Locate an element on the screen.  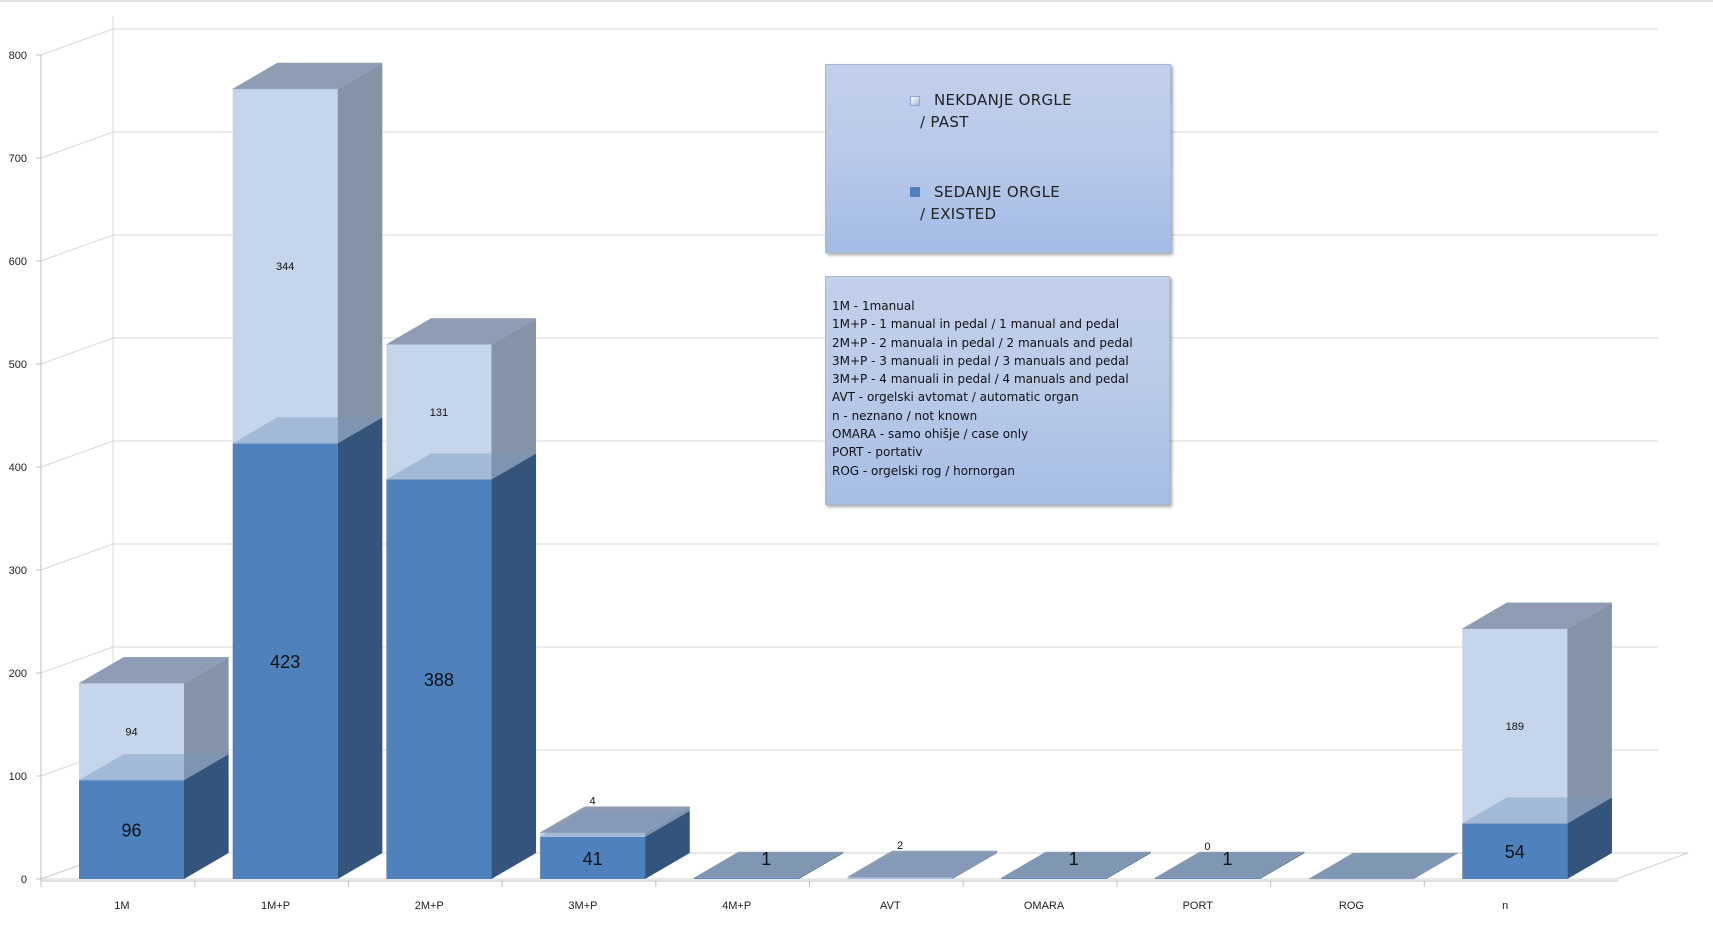
x-tick-label: 4M+P is located at coordinates (736, 906).